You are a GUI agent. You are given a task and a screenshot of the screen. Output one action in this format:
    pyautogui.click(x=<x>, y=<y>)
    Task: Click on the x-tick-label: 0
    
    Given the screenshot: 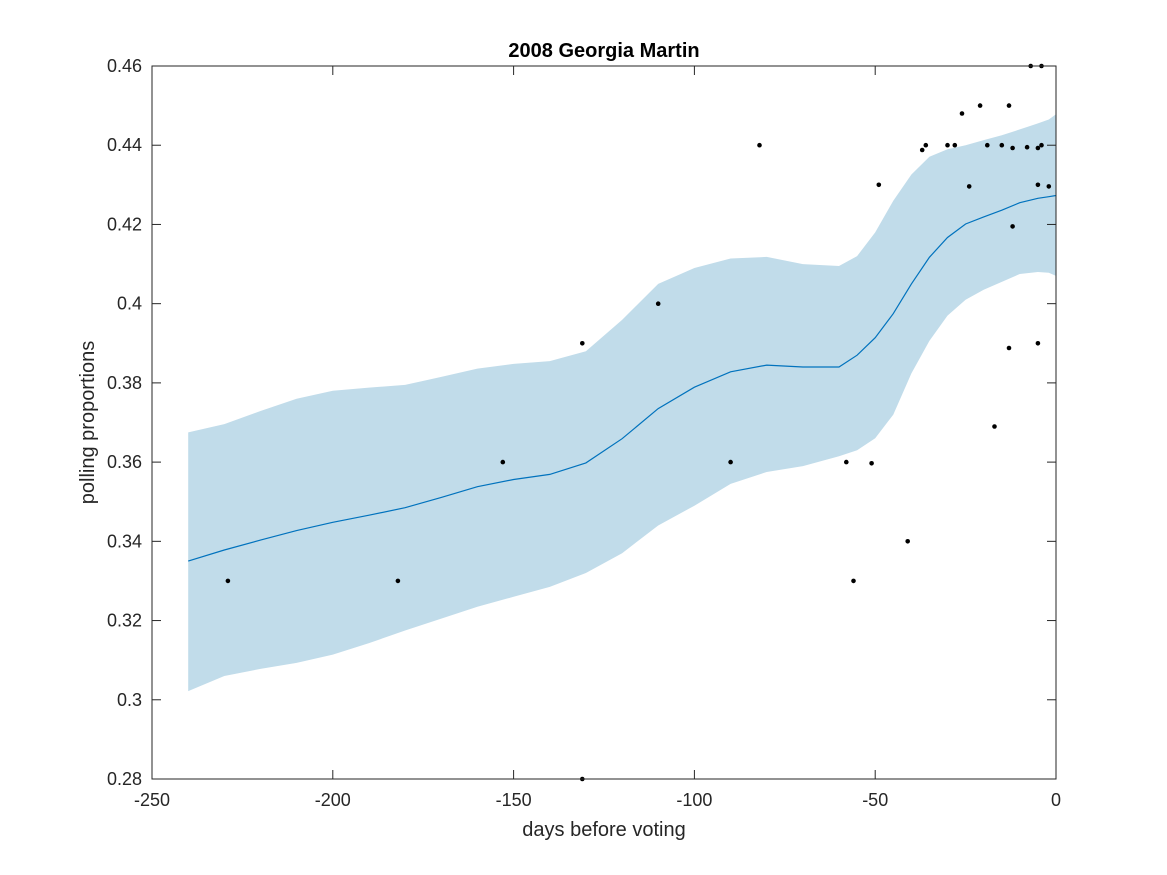 What is the action you would take?
    pyautogui.click(x=1056, y=800)
    